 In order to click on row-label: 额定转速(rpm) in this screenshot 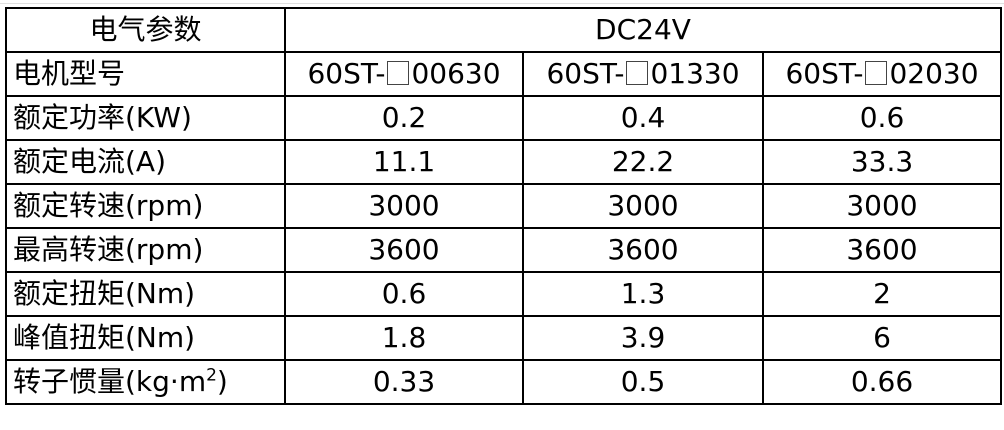, I will do `click(145, 206)`.